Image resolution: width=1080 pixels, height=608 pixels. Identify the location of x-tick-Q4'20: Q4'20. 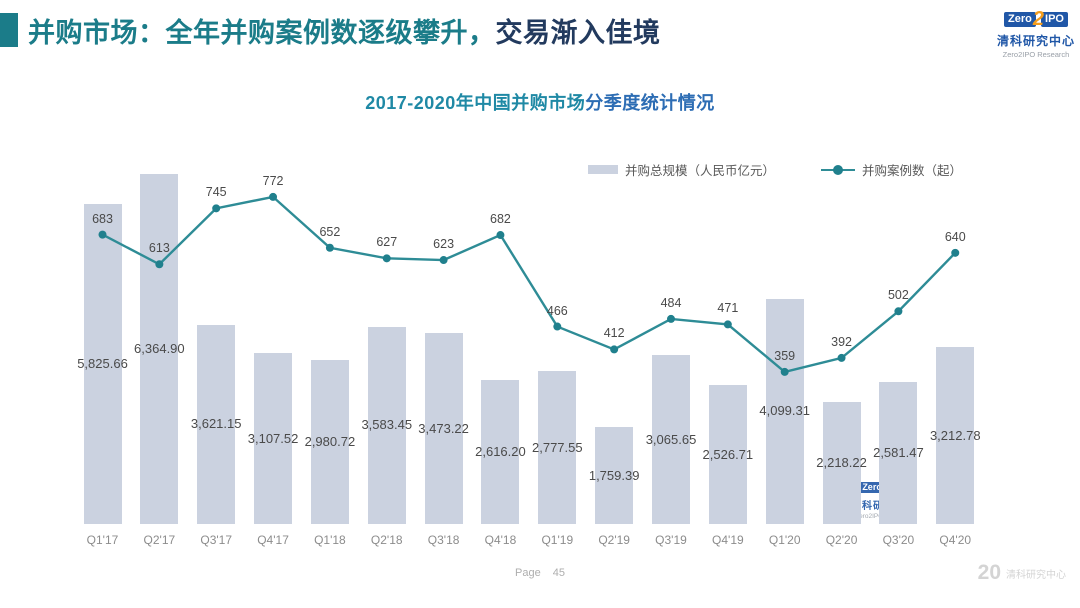
(955, 540).